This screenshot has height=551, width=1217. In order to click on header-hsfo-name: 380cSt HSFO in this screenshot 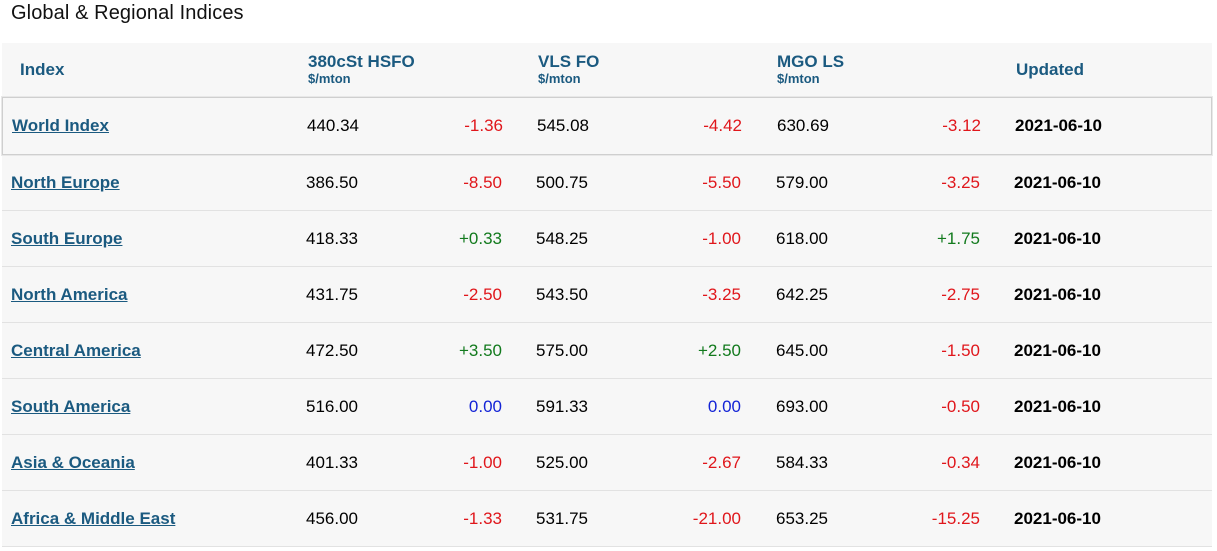, I will do `click(361, 61)`.